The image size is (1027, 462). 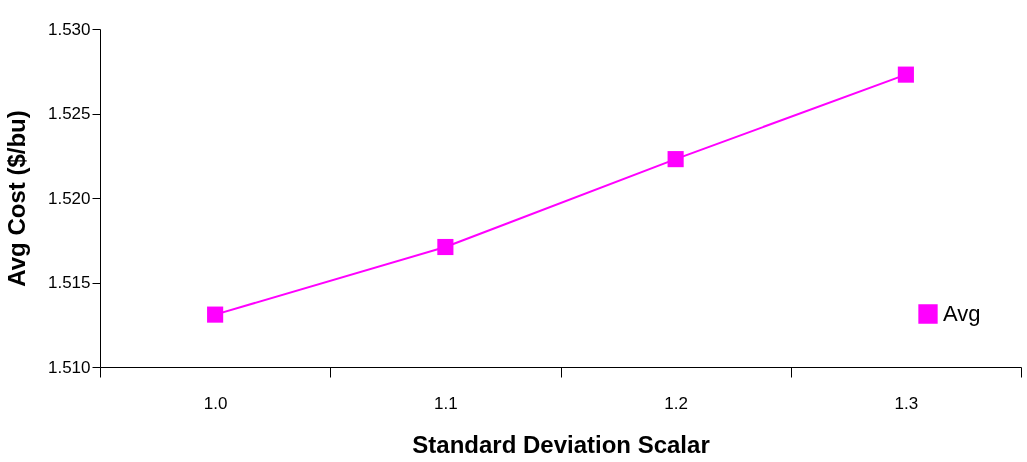 I want to click on y-tick-label: 1.525, so click(x=69, y=113).